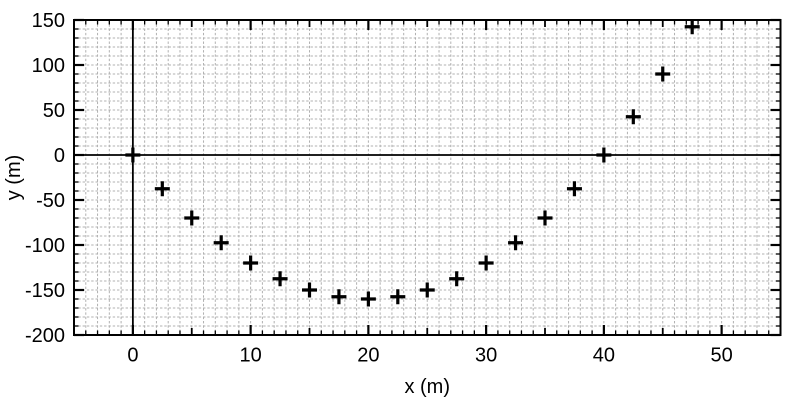  What do you see at coordinates (59, 156) in the screenshot?
I see `y-tick-label: 0` at bounding box center [59, 156].